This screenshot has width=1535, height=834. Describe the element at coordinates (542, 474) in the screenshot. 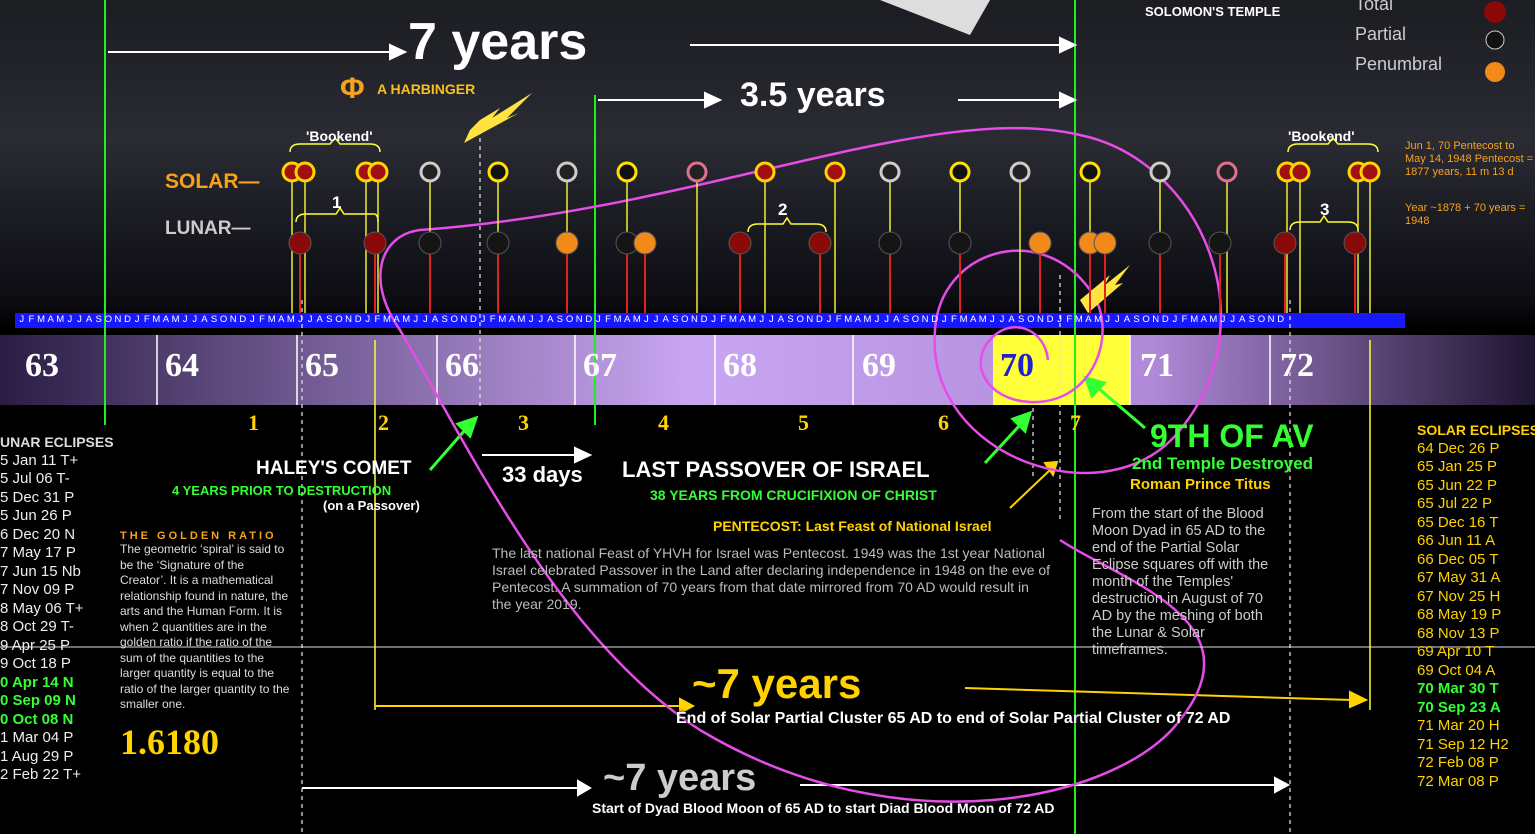

I see `days: 33 days` at that location.